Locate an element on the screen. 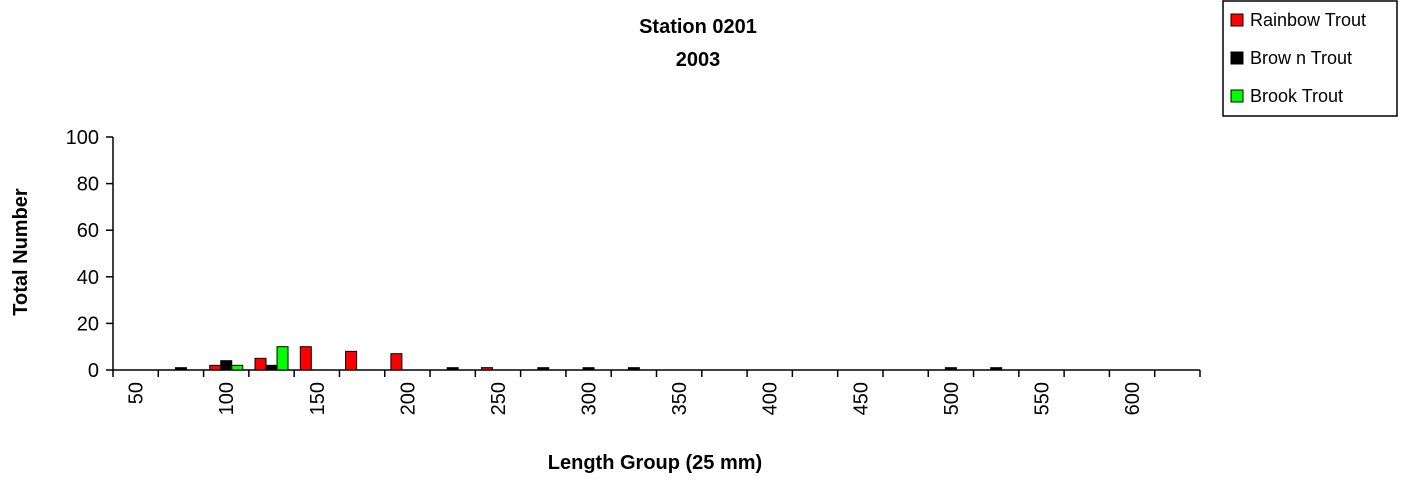 The height and width of the screenshot is (480, 1410). x-tick-label: 550 is located at coordinates (1042, 398).